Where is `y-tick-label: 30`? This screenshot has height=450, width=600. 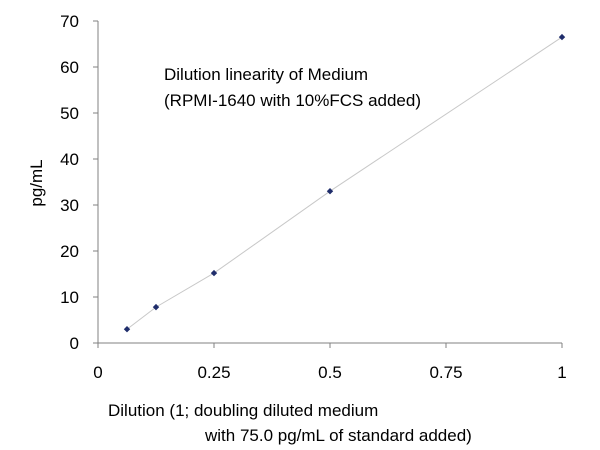
y-tick-label: 30 is located at coordinates (69, 205).